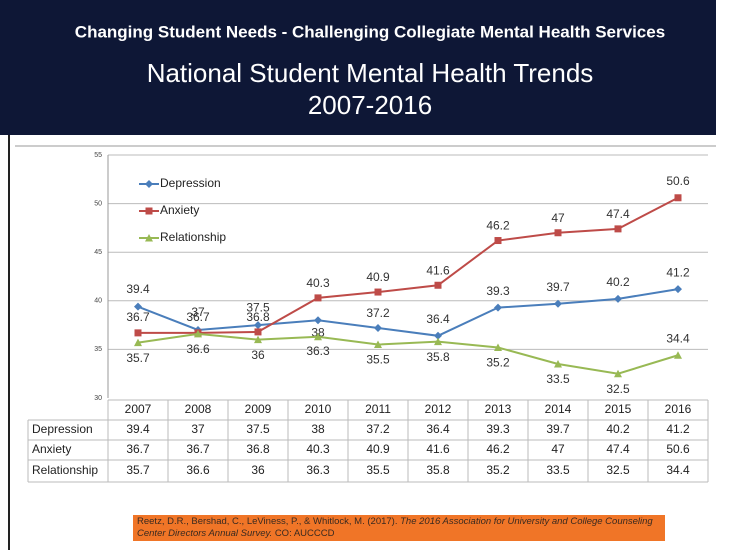 Image resolution: width=730 pixels, height=550 pixels. Describe the element at coordinates (62, 429) in the screenshot. I see `table-row-label: Depression` at that location.